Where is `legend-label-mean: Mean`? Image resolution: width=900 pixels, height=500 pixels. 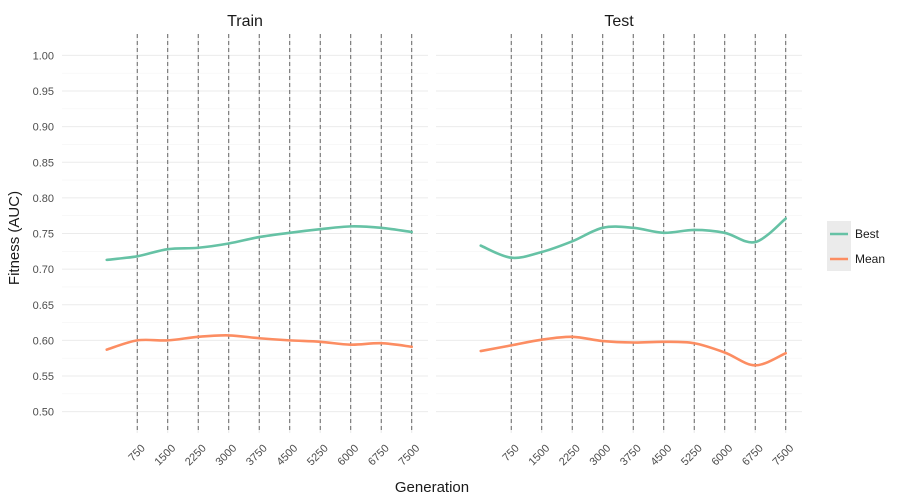
legend-label-mean: Mean is located at coordinates (870, 259).